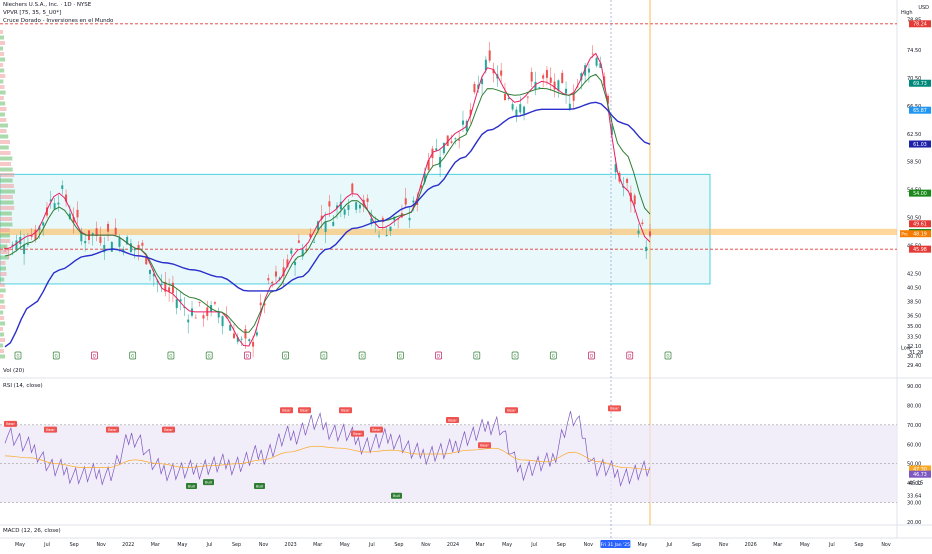  I want to click on price-badge-value: 45.98, so click(920, 250).